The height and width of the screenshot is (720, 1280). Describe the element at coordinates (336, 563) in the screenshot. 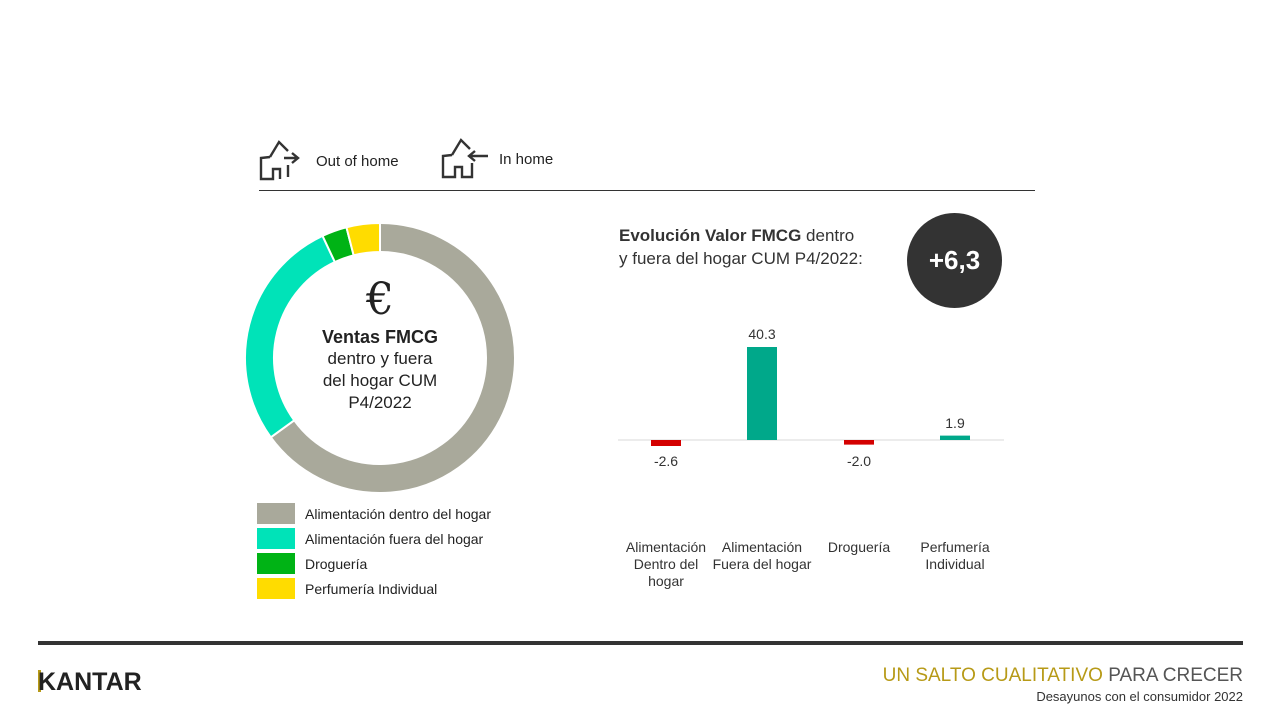

I see `legend-label: Droguería` at that location.